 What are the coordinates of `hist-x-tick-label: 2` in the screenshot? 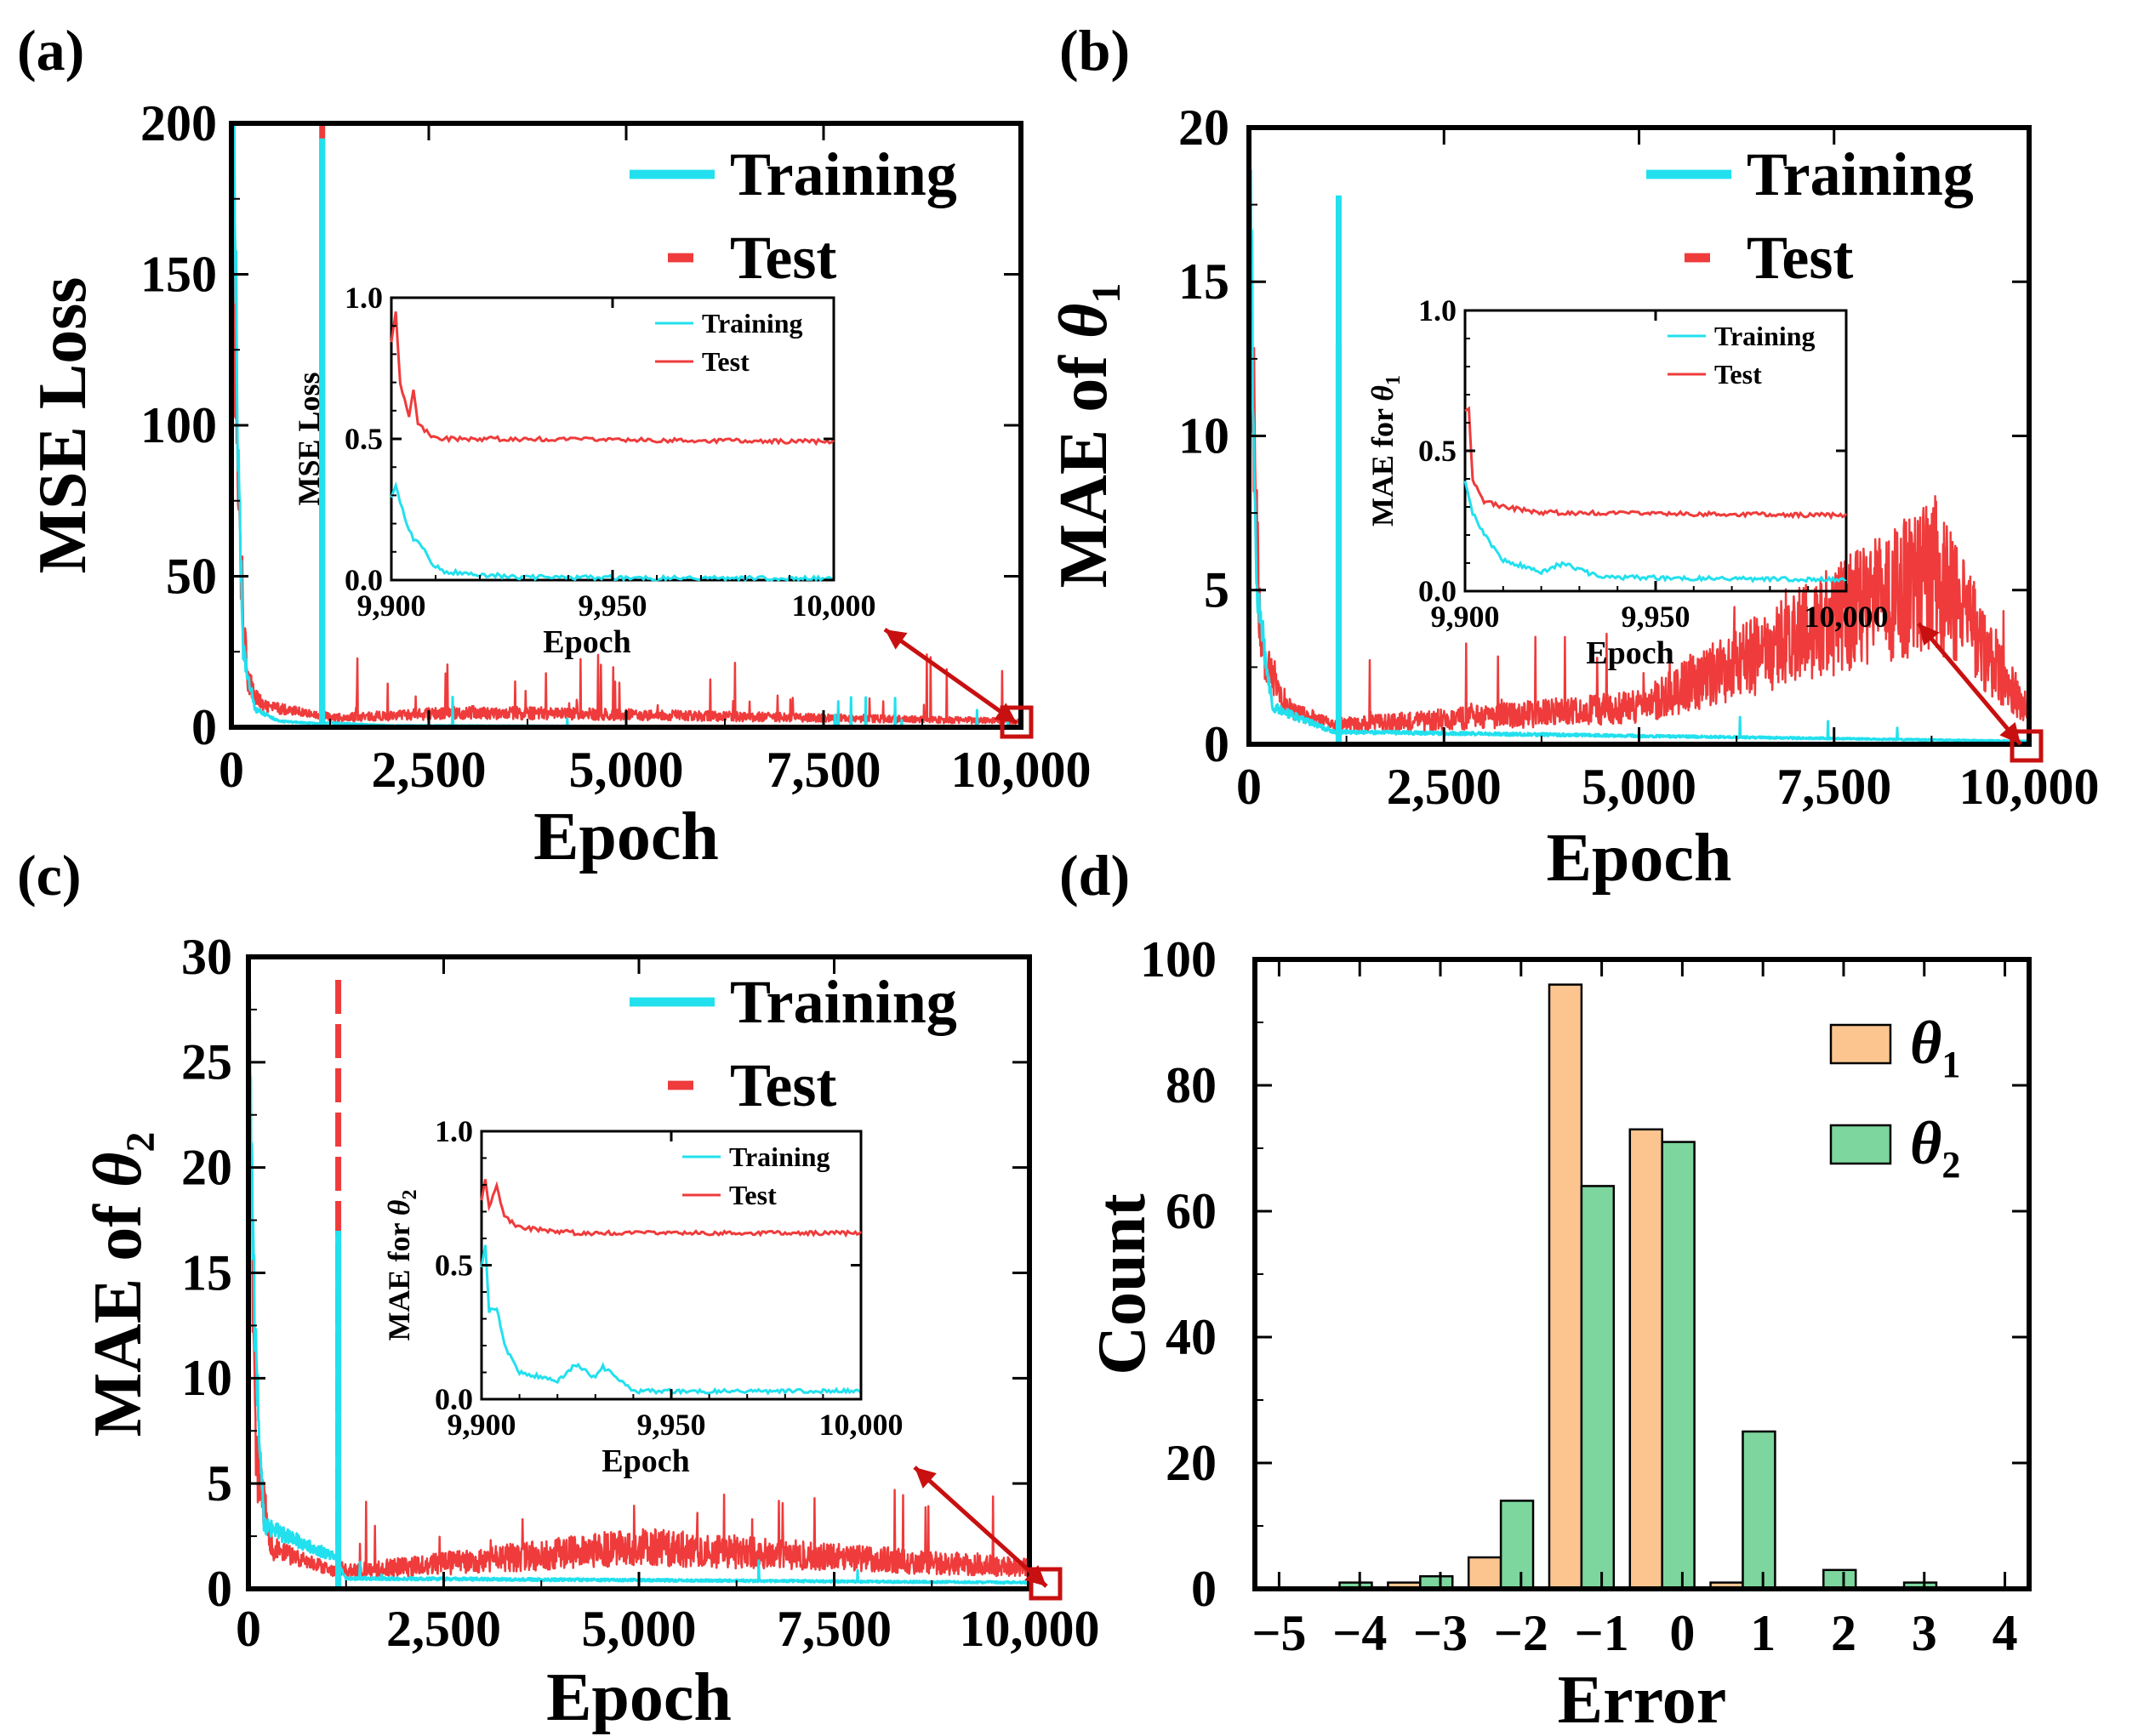 It's located at (1843, 1633).